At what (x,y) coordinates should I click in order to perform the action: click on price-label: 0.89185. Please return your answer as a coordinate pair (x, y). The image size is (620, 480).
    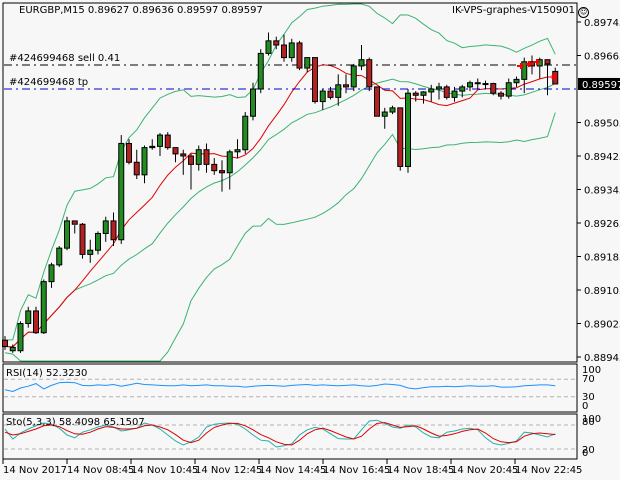
    Looking at the image, I should click on (602, 258).